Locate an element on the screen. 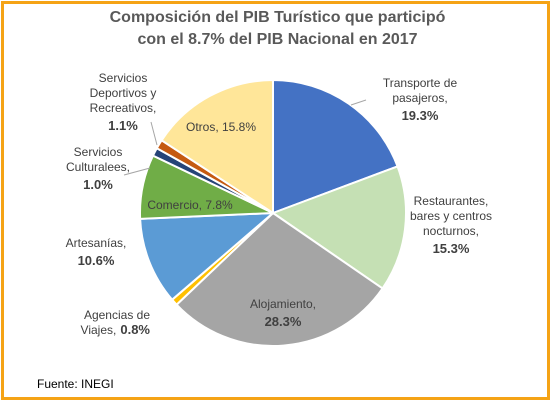  source-note: Fuente: INEGI is located at coordinates (75, 384).